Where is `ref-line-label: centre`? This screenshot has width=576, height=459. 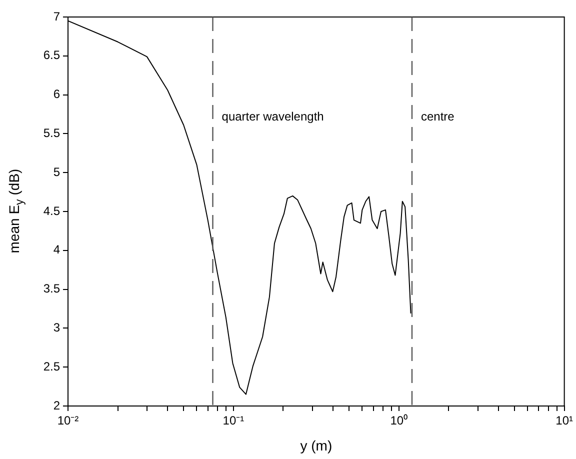
ref-line-label: centre is located at coordinates (437, 116).